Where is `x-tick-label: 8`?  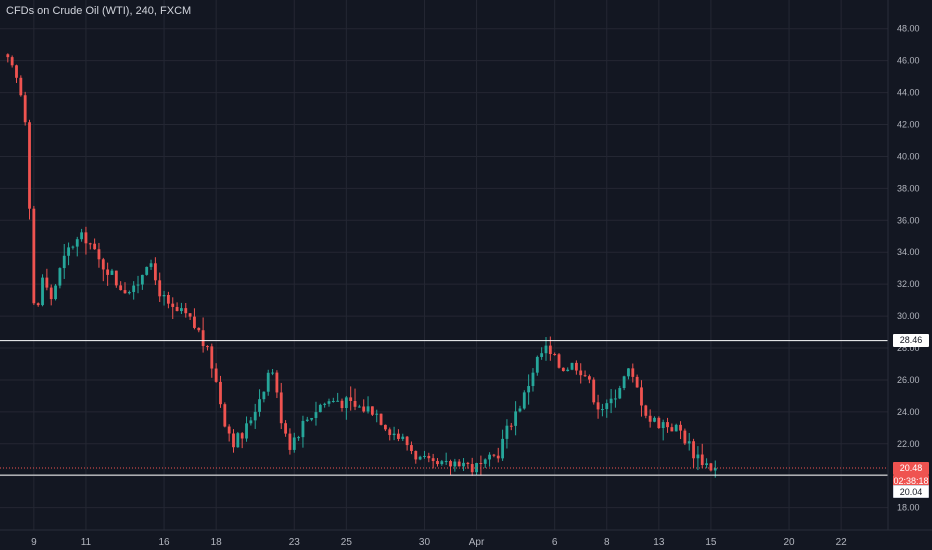
x-tick-label: 8 is located at coordinates (607, 542).